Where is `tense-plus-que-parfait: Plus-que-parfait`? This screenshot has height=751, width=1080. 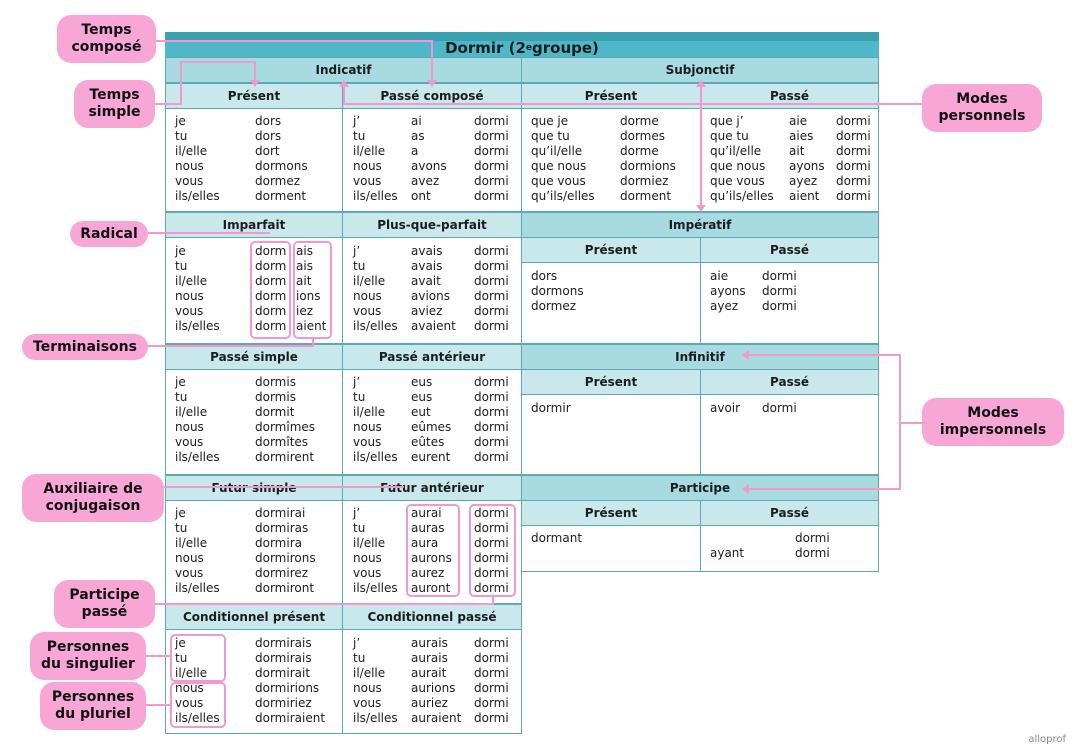
tense-plus-que-parfait: Plus-que-parfait is located at coordinates (432, 225).